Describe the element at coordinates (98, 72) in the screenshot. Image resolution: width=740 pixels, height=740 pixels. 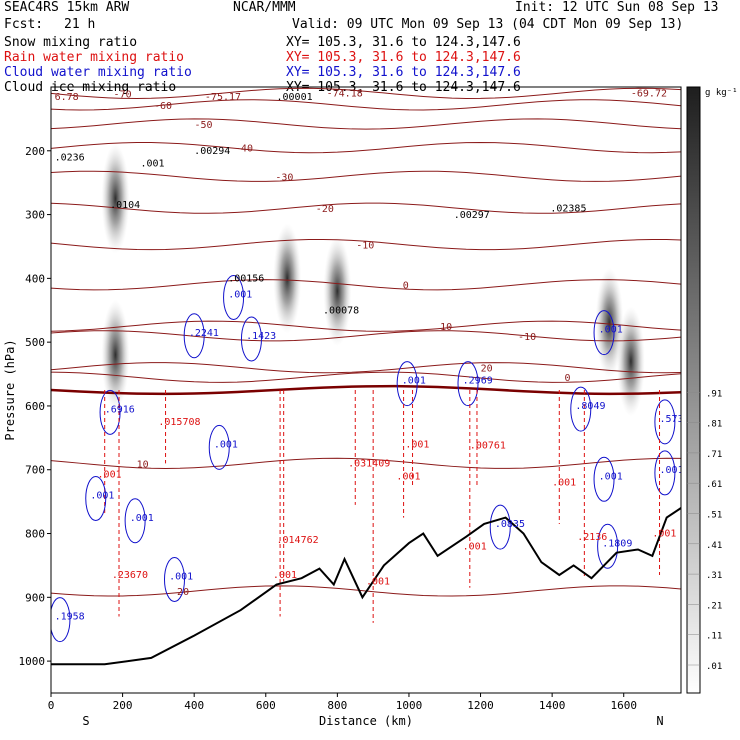
I see `field-name-cloud-water: Cloud water mixing ratio` at that location.